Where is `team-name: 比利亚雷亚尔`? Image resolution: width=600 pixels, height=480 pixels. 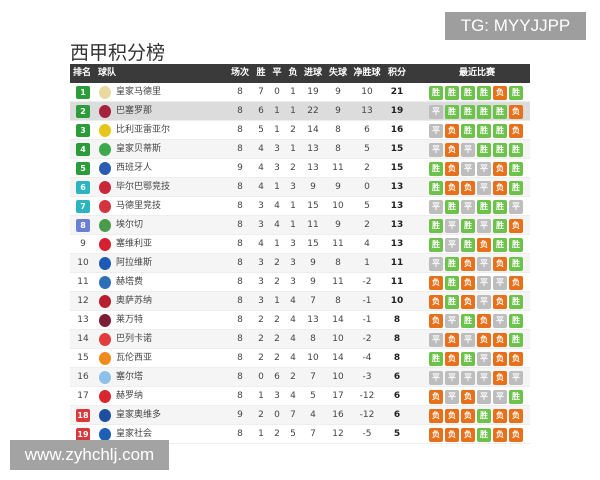
team-name: 比利亚雷亚尔 is located at coordinates (143, 130).